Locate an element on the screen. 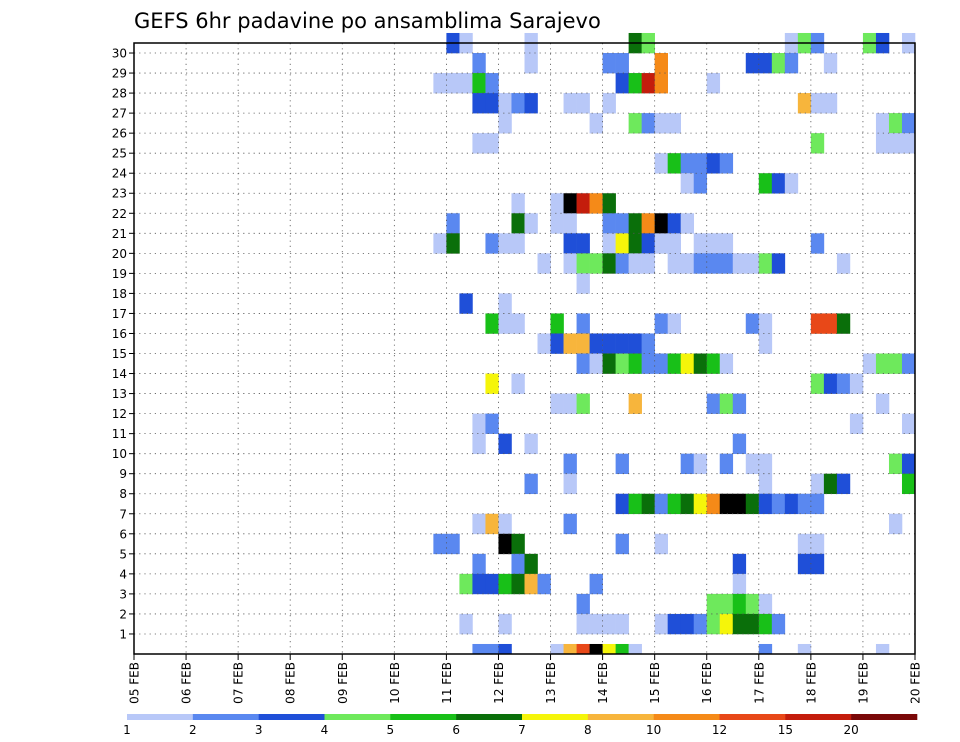 Image resolution: width=960 pixels, height=742 pixels. y-tick-label: 13 is located at coordinates (119, 394).